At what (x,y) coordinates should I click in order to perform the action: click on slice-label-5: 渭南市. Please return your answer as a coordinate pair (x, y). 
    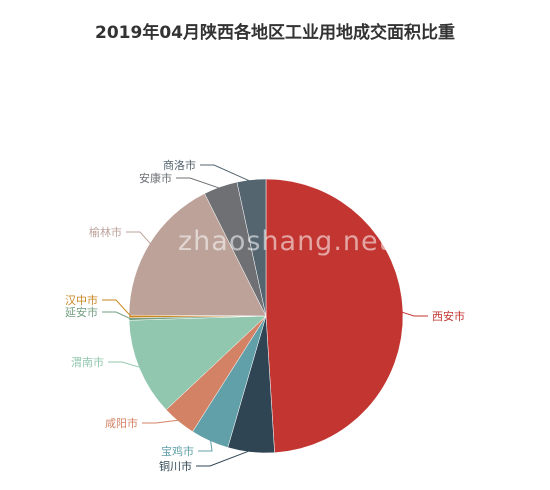
    Looking at the image, I should click on (87, 362).